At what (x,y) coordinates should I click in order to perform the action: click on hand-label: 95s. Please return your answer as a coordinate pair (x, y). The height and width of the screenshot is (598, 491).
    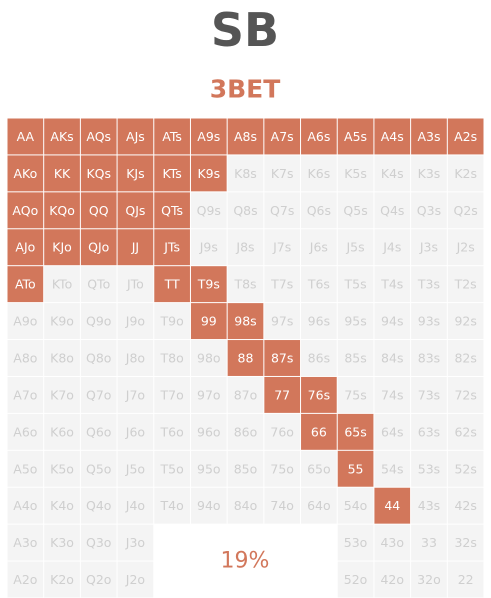
    Looking at the image, I should click on (355, 321).